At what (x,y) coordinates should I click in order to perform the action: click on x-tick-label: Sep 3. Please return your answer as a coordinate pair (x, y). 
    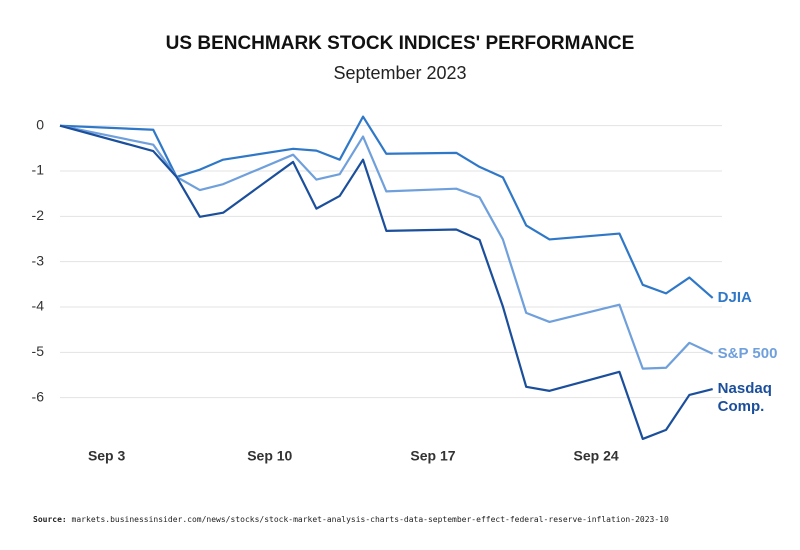
    Looking at the image, I should click on (107, 456).